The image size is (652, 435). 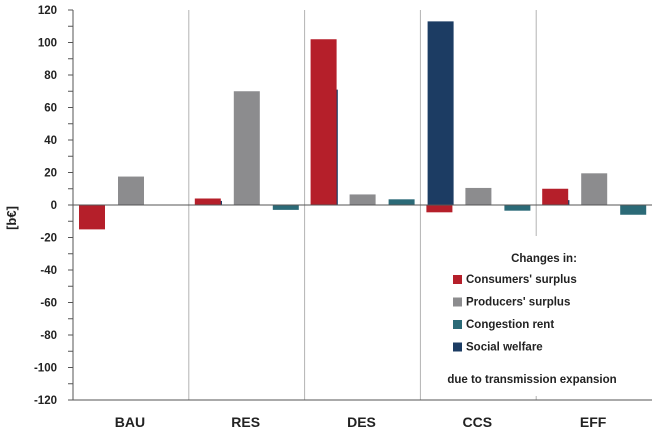 I want to click on x-tick-labels: BAU RES DES CCS EFF, so click(x=361, y=422).